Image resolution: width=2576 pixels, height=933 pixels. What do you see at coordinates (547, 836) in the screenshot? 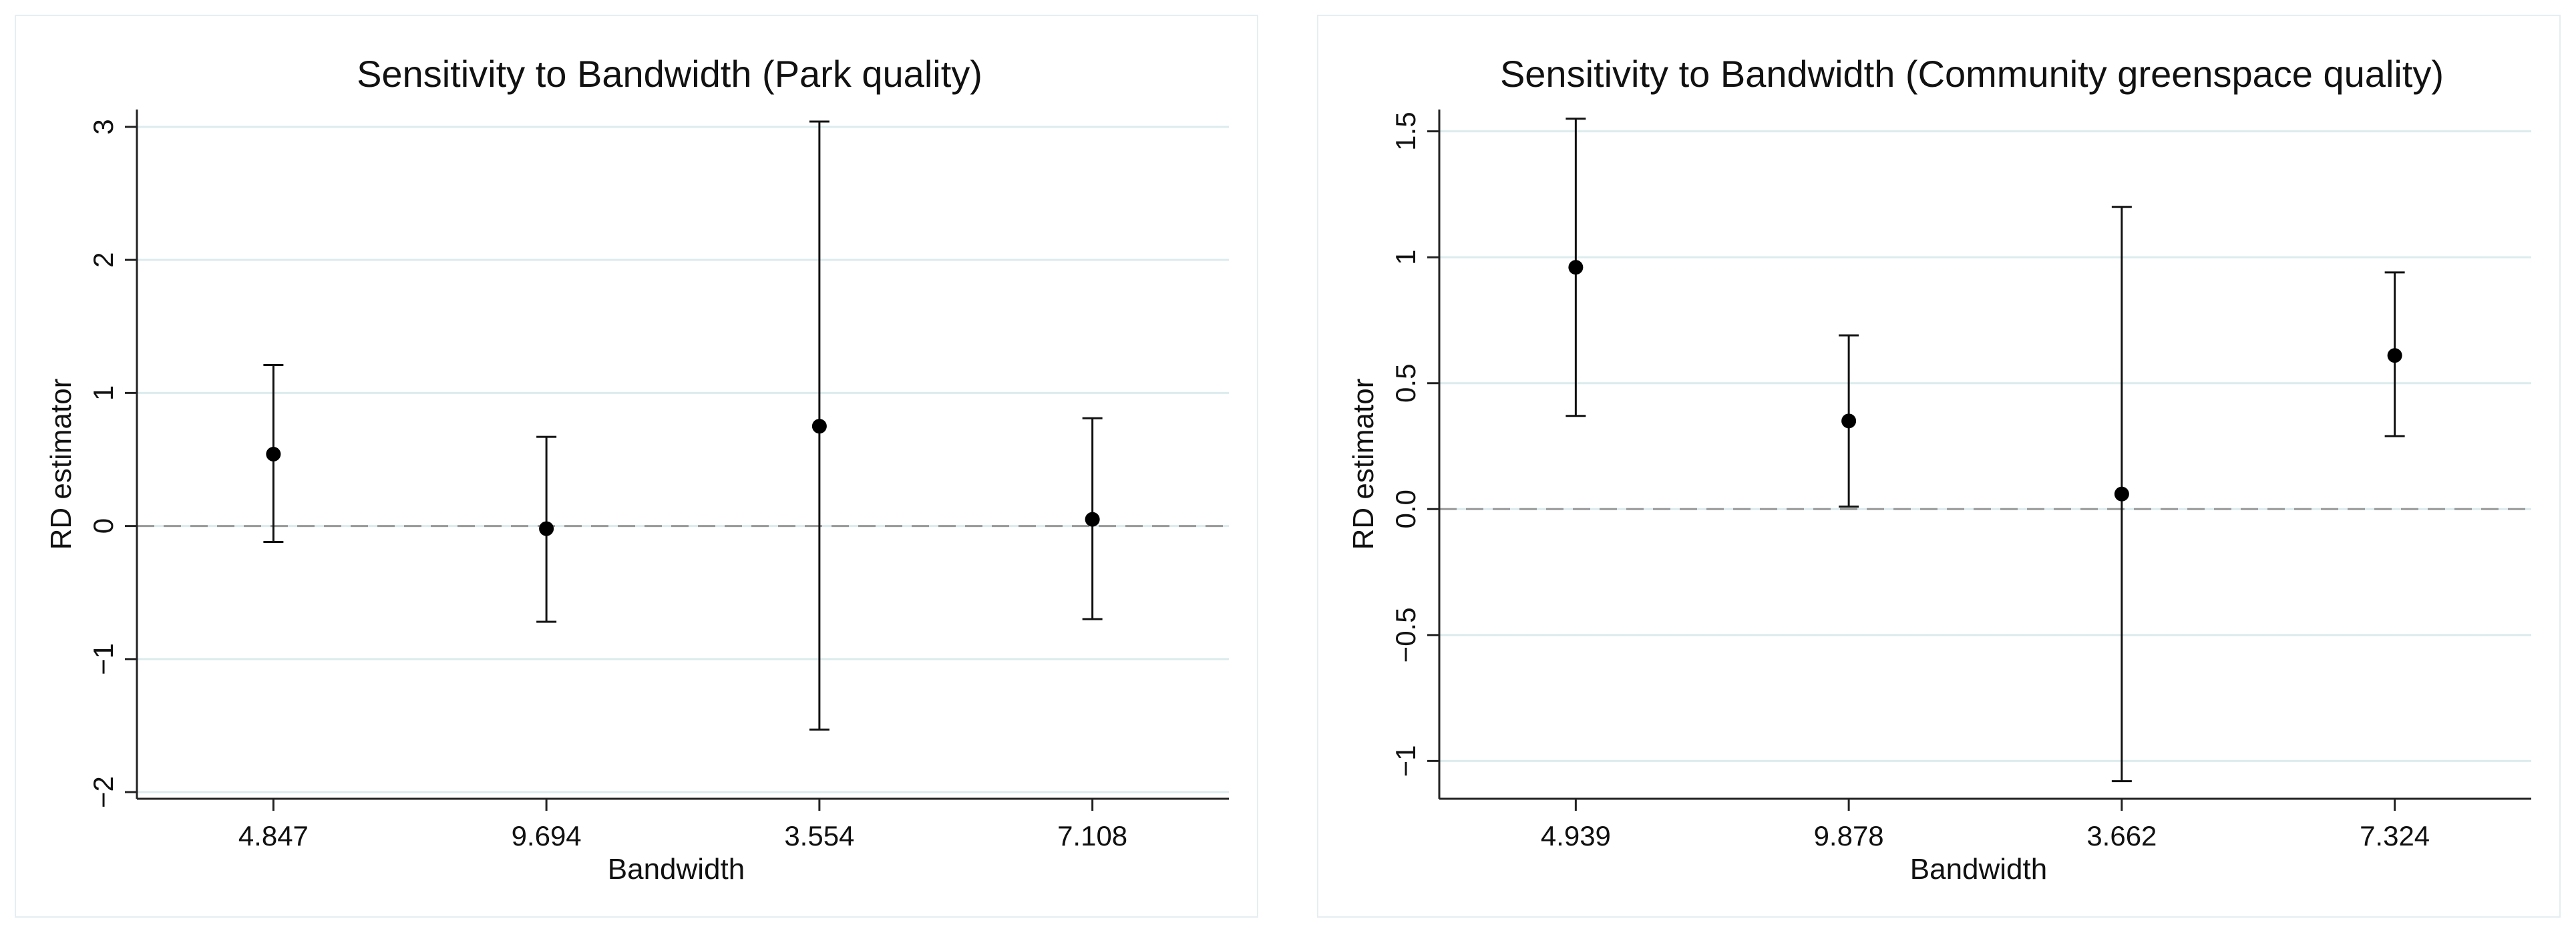
I see `x-tick-label: 9.694` at bounding box center [547, 836].